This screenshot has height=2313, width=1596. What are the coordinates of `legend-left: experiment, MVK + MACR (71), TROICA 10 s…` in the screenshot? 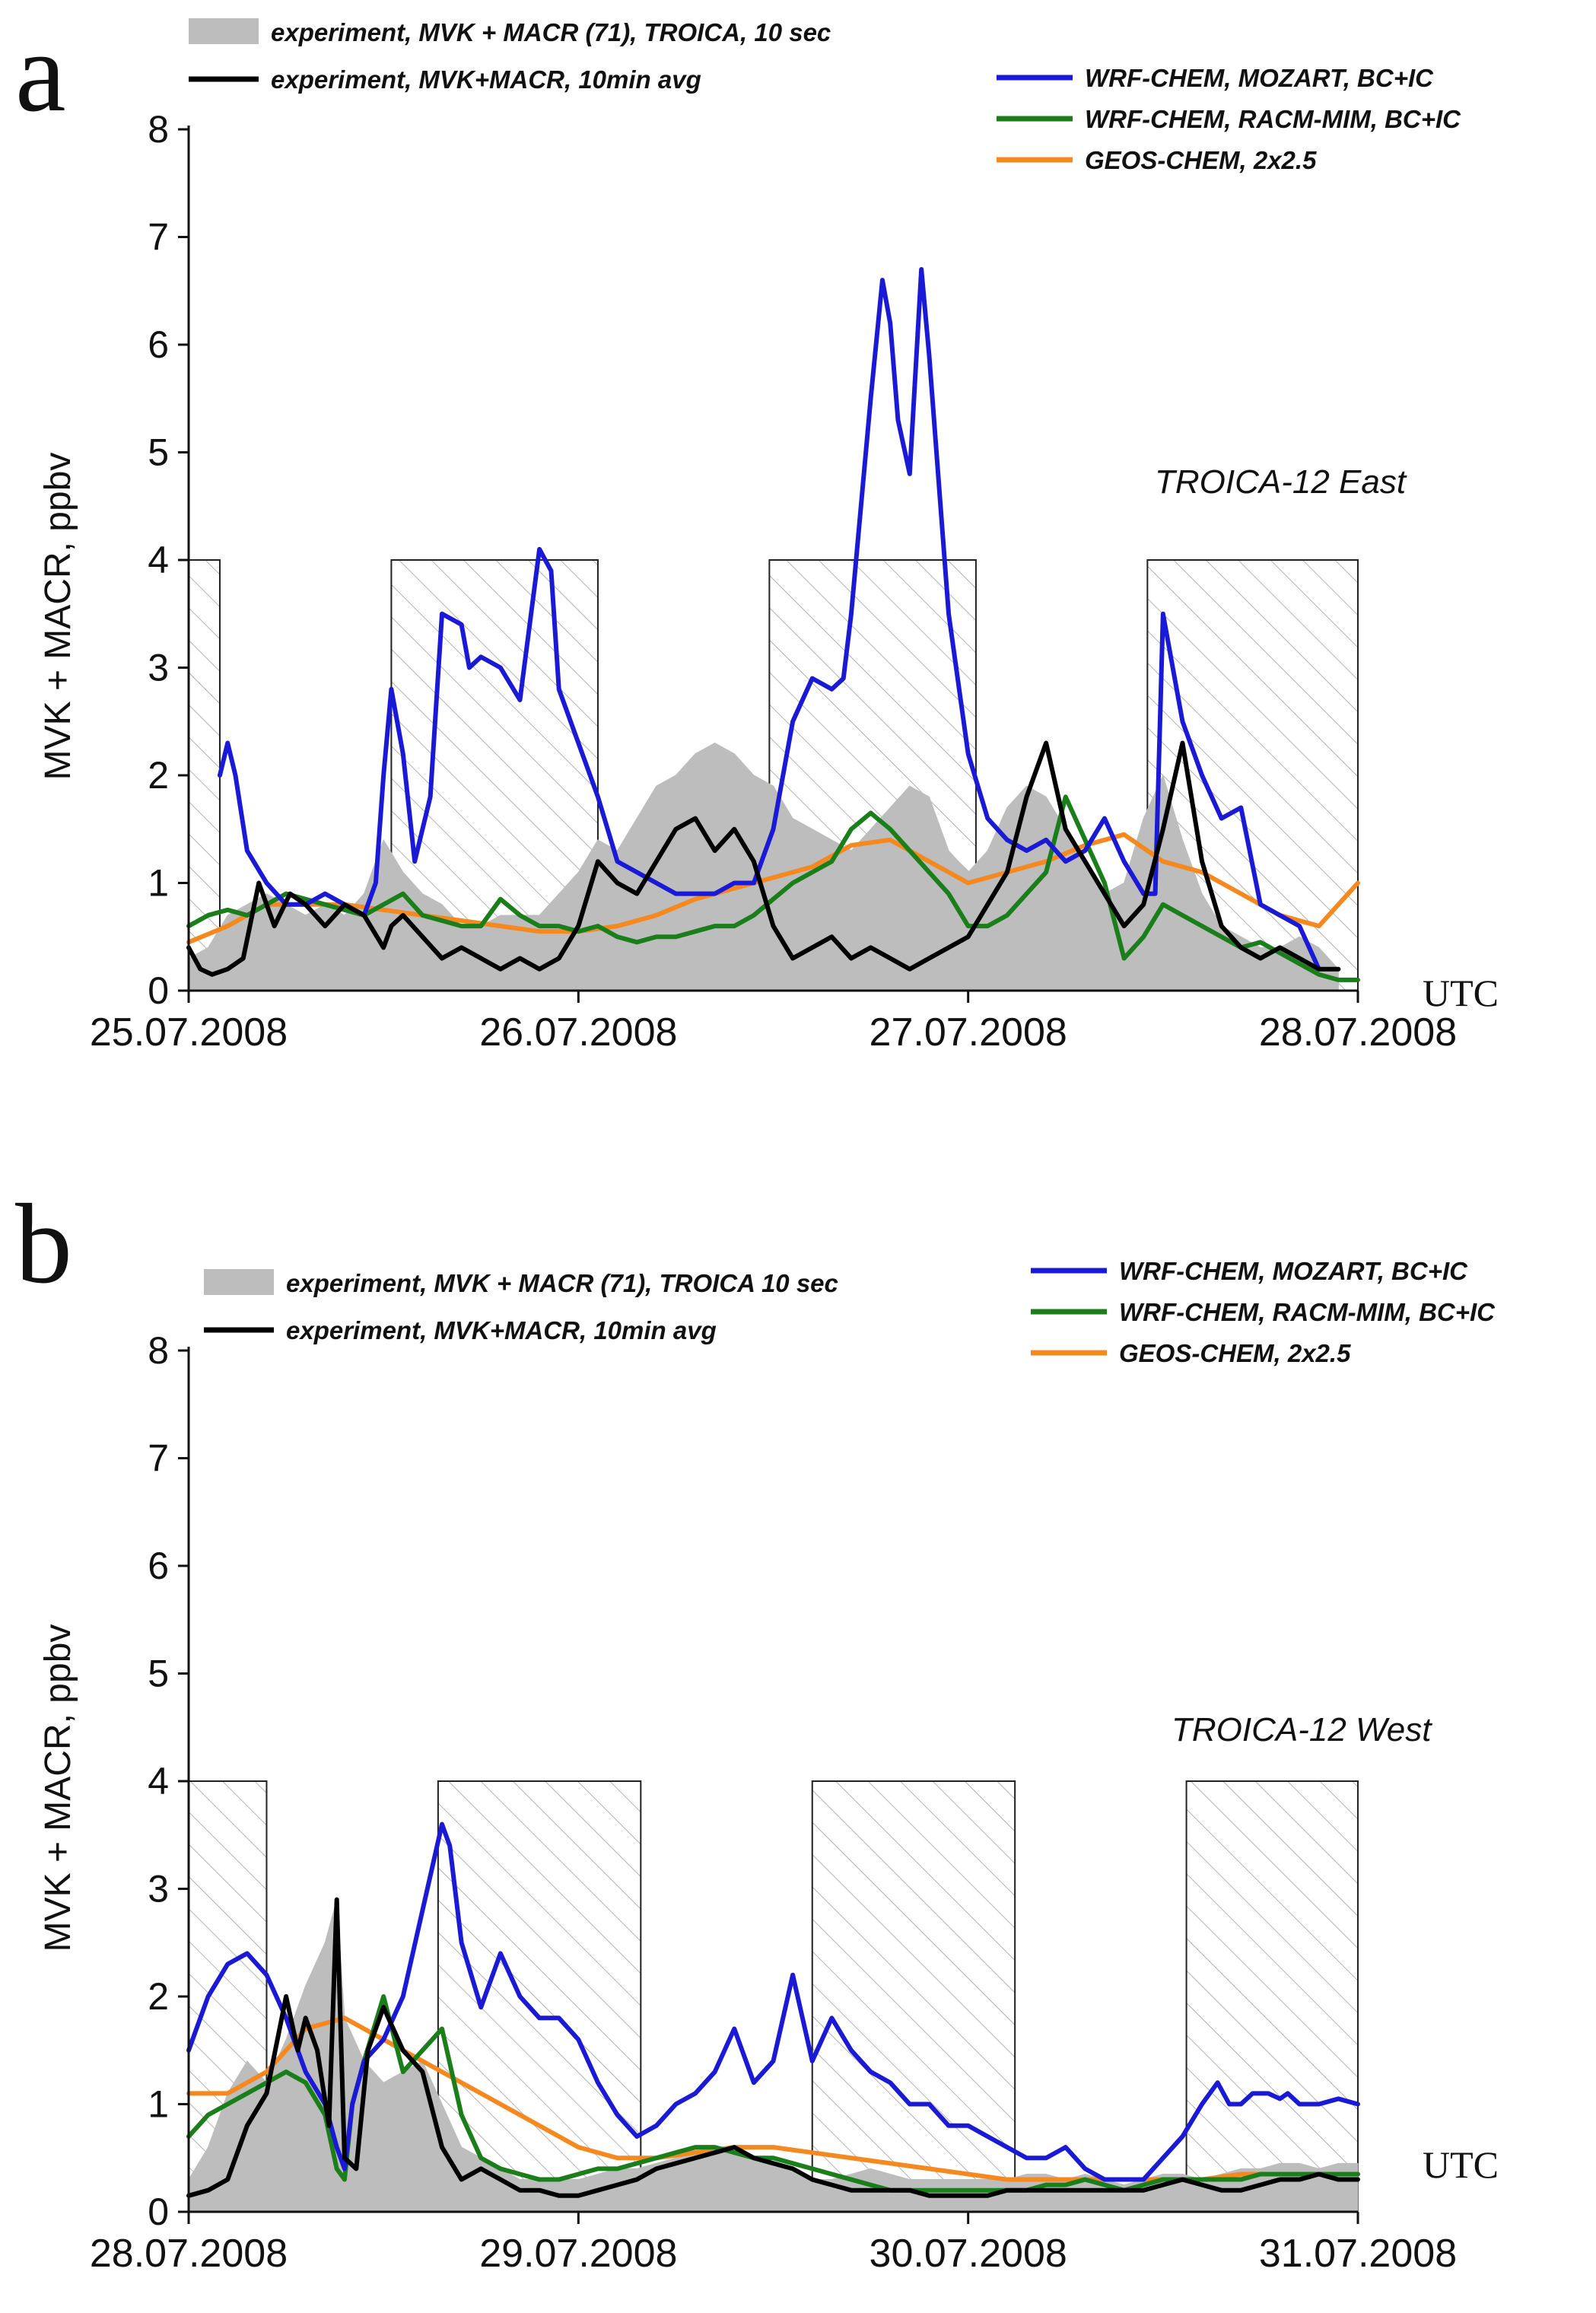 It's located at (521, 1306).